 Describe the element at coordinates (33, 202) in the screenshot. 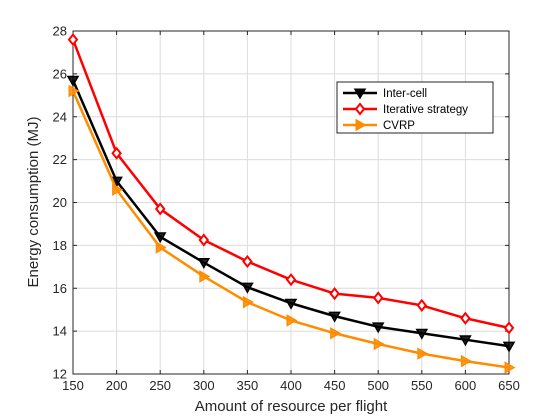

I see `y-axis-title: Energy consumption (MJ)` at that location.